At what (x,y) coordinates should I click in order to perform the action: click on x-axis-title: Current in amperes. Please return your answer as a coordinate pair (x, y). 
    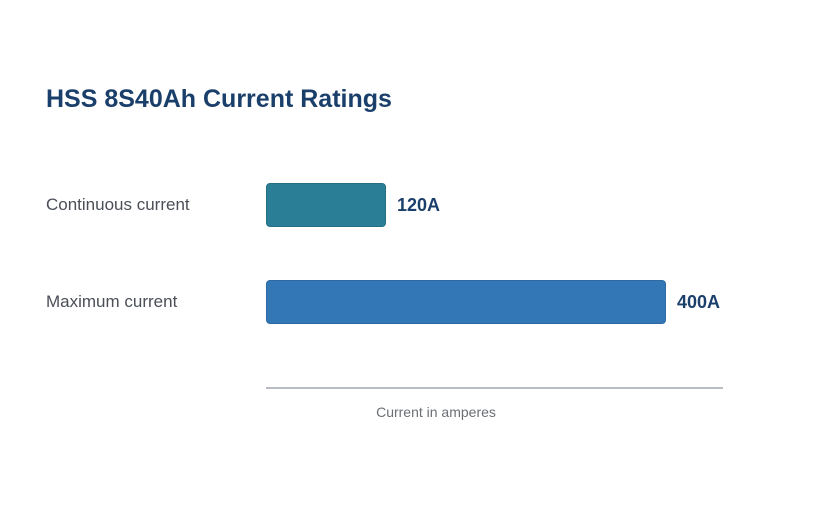
    Looking at the image, I should click on (436, 412).